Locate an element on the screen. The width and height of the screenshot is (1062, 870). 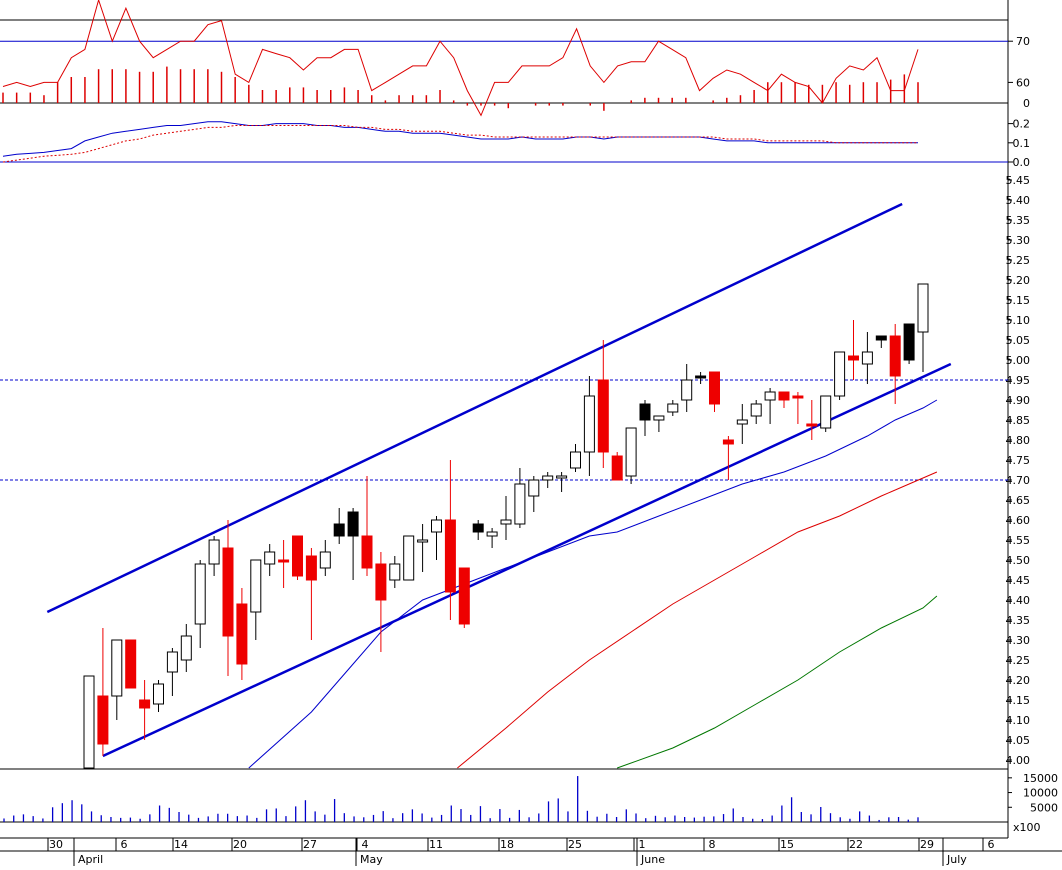
price-tick-label: 5.40 is located at coordinates (1018, 200).